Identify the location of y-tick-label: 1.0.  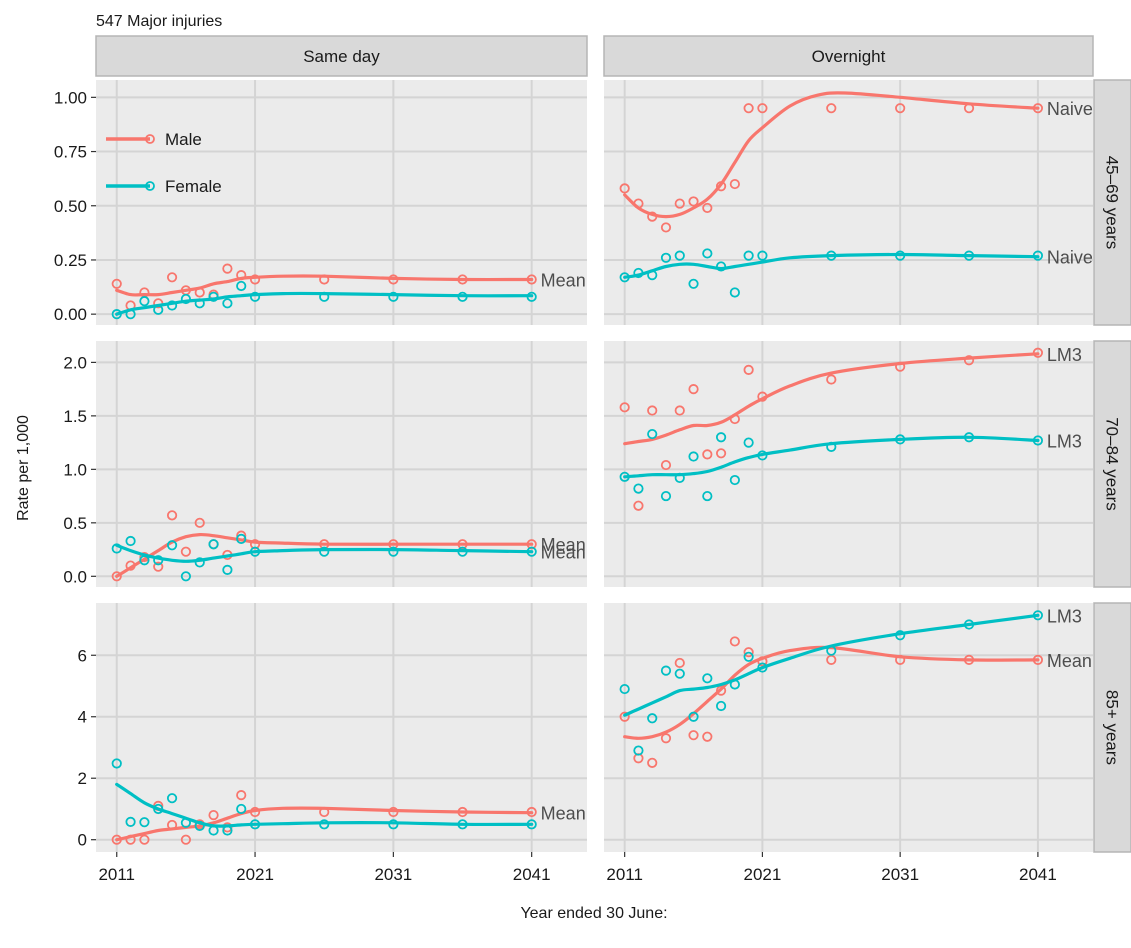
(75, 469).